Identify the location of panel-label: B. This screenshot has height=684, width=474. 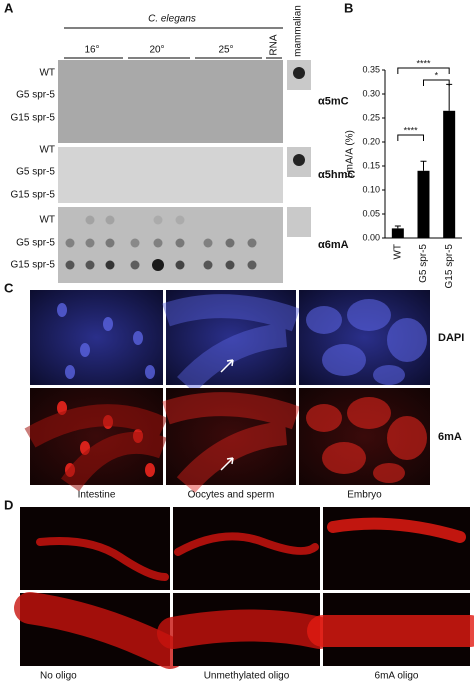
(348, 7).